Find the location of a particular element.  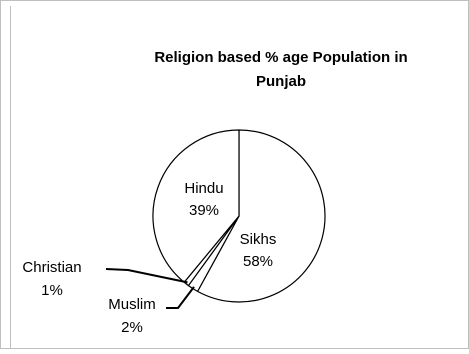

chart-title-line-1: Religion based % age Population in is located at coordinates (280, 57).